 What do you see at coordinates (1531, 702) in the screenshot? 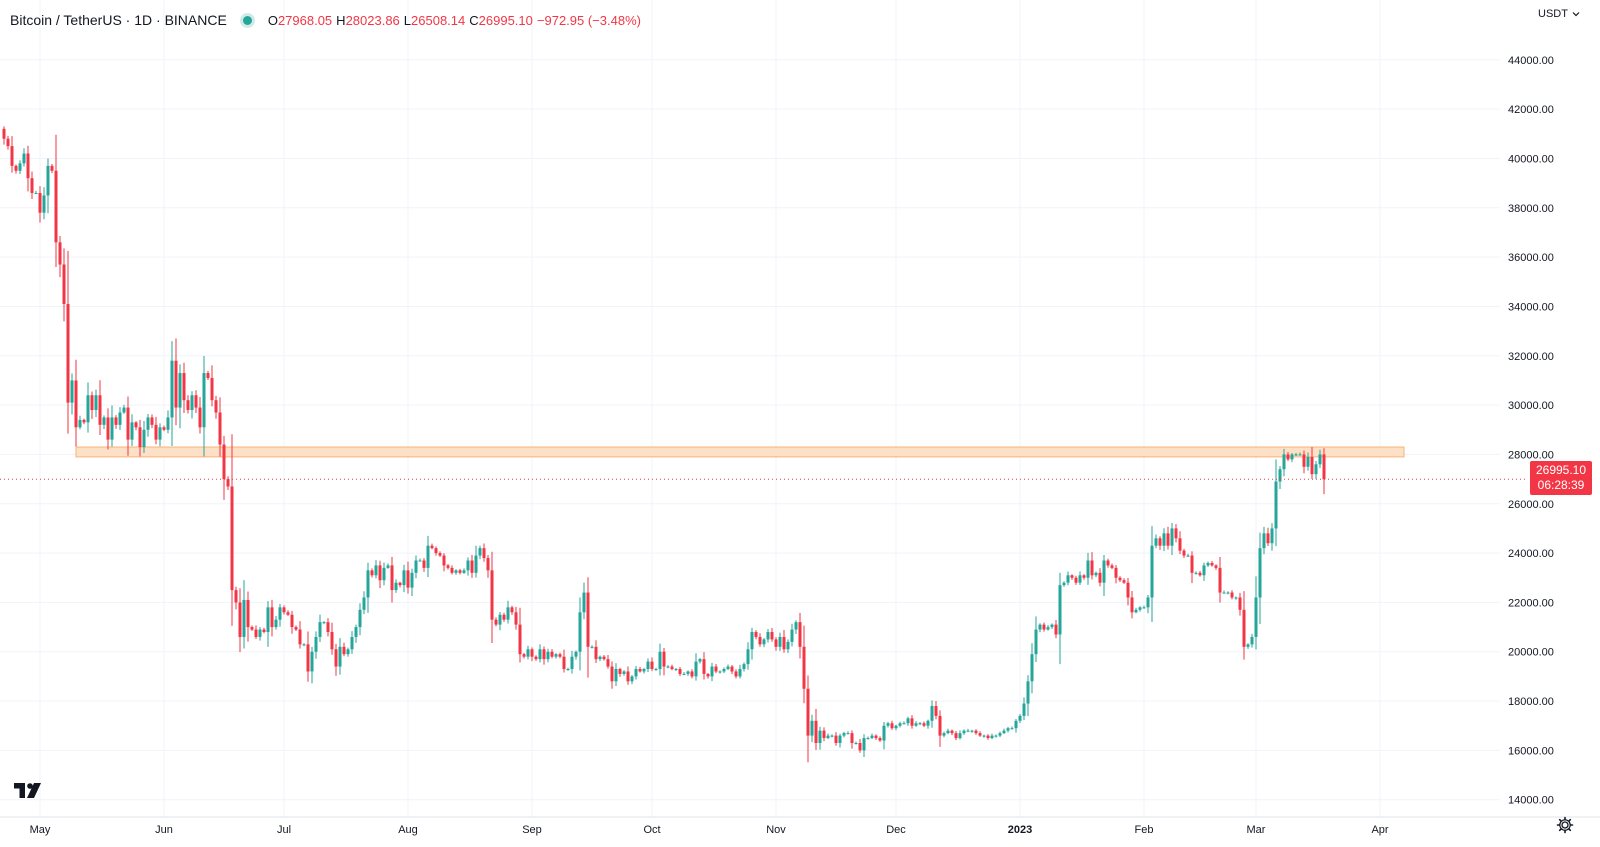
I see `price-tick-label: 18000.00` at bounding box center [1531, 702].